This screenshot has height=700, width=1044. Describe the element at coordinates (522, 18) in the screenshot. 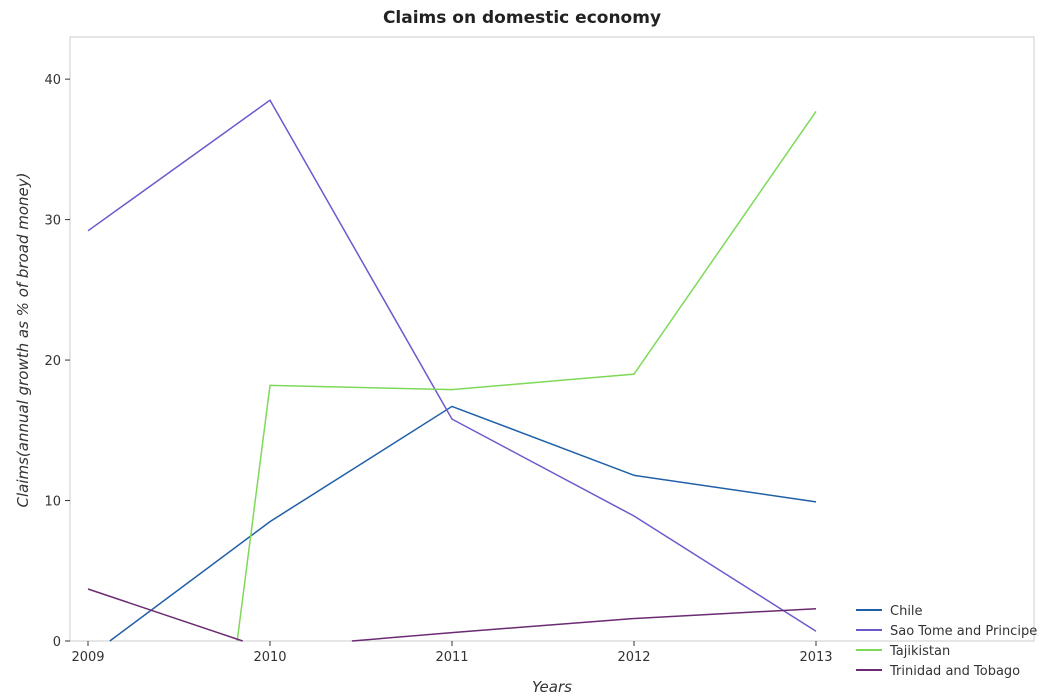

I see `chart-title: Claims on domestic economy` at that location.